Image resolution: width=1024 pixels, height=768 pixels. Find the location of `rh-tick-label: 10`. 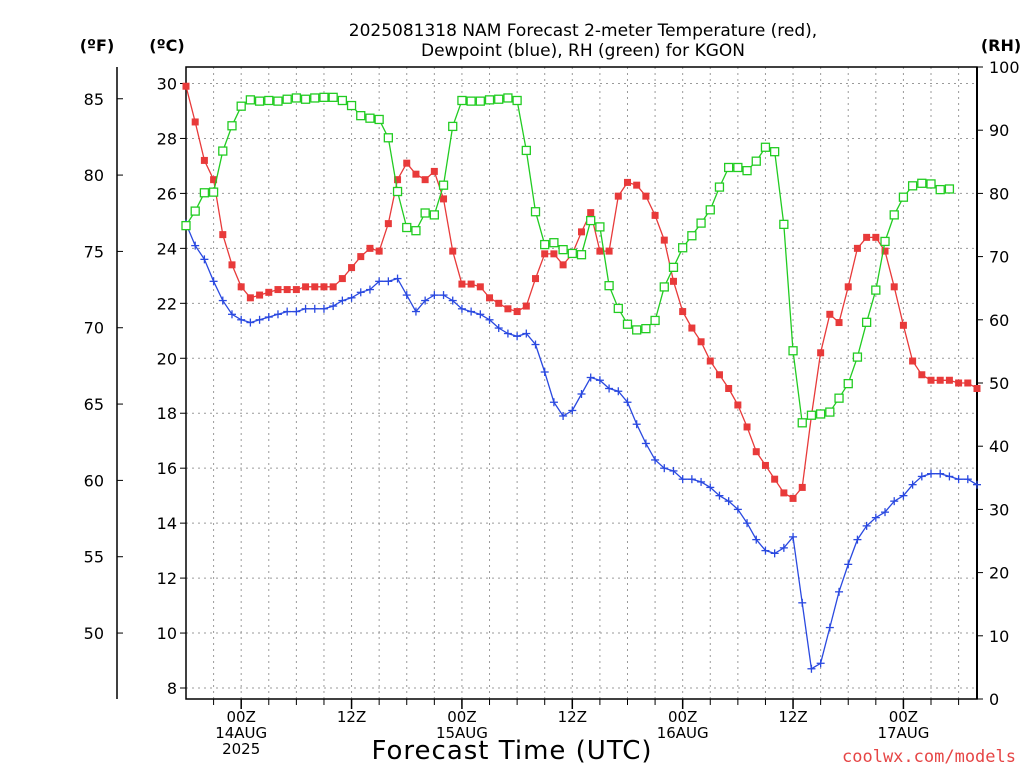

rh-tick-label: 10 is located at coordinates (999, 636).